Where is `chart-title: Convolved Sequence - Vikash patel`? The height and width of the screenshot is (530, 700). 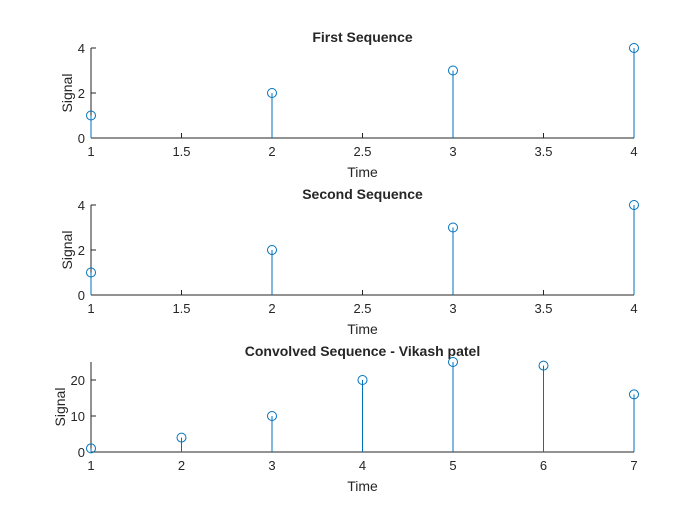
chart-title: Convolved Sequence - Vikash patel is located at coordinates (362, 351).